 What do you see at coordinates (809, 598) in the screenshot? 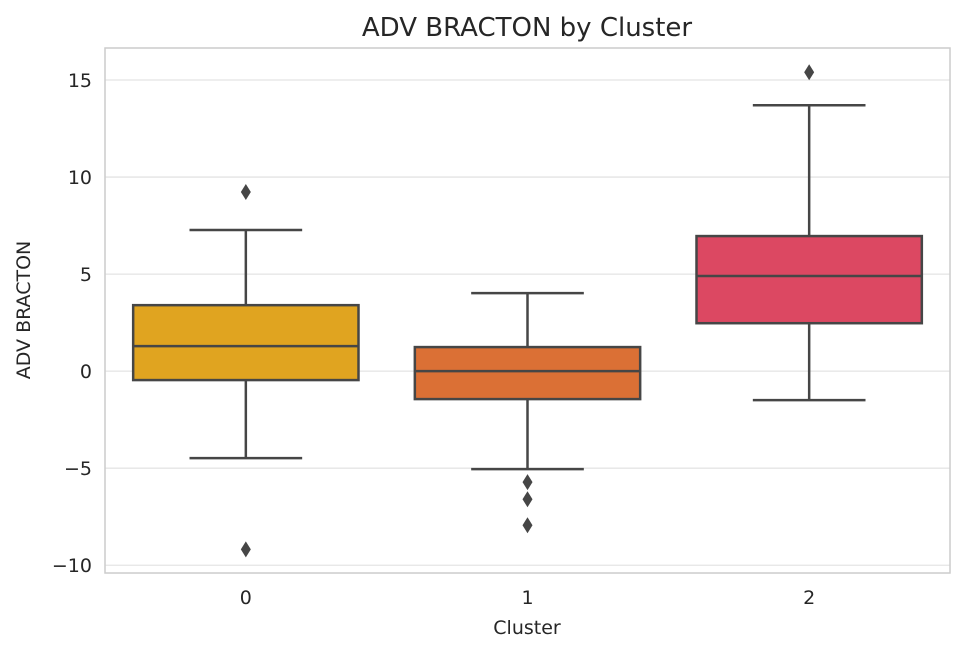
I see `x-tick-label: 2` at bounding box center [809, 598].